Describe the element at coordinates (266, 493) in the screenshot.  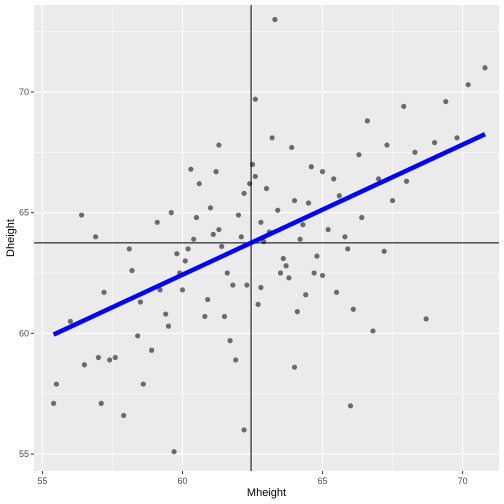
I see `x-axis-title: Mheight` at that location.